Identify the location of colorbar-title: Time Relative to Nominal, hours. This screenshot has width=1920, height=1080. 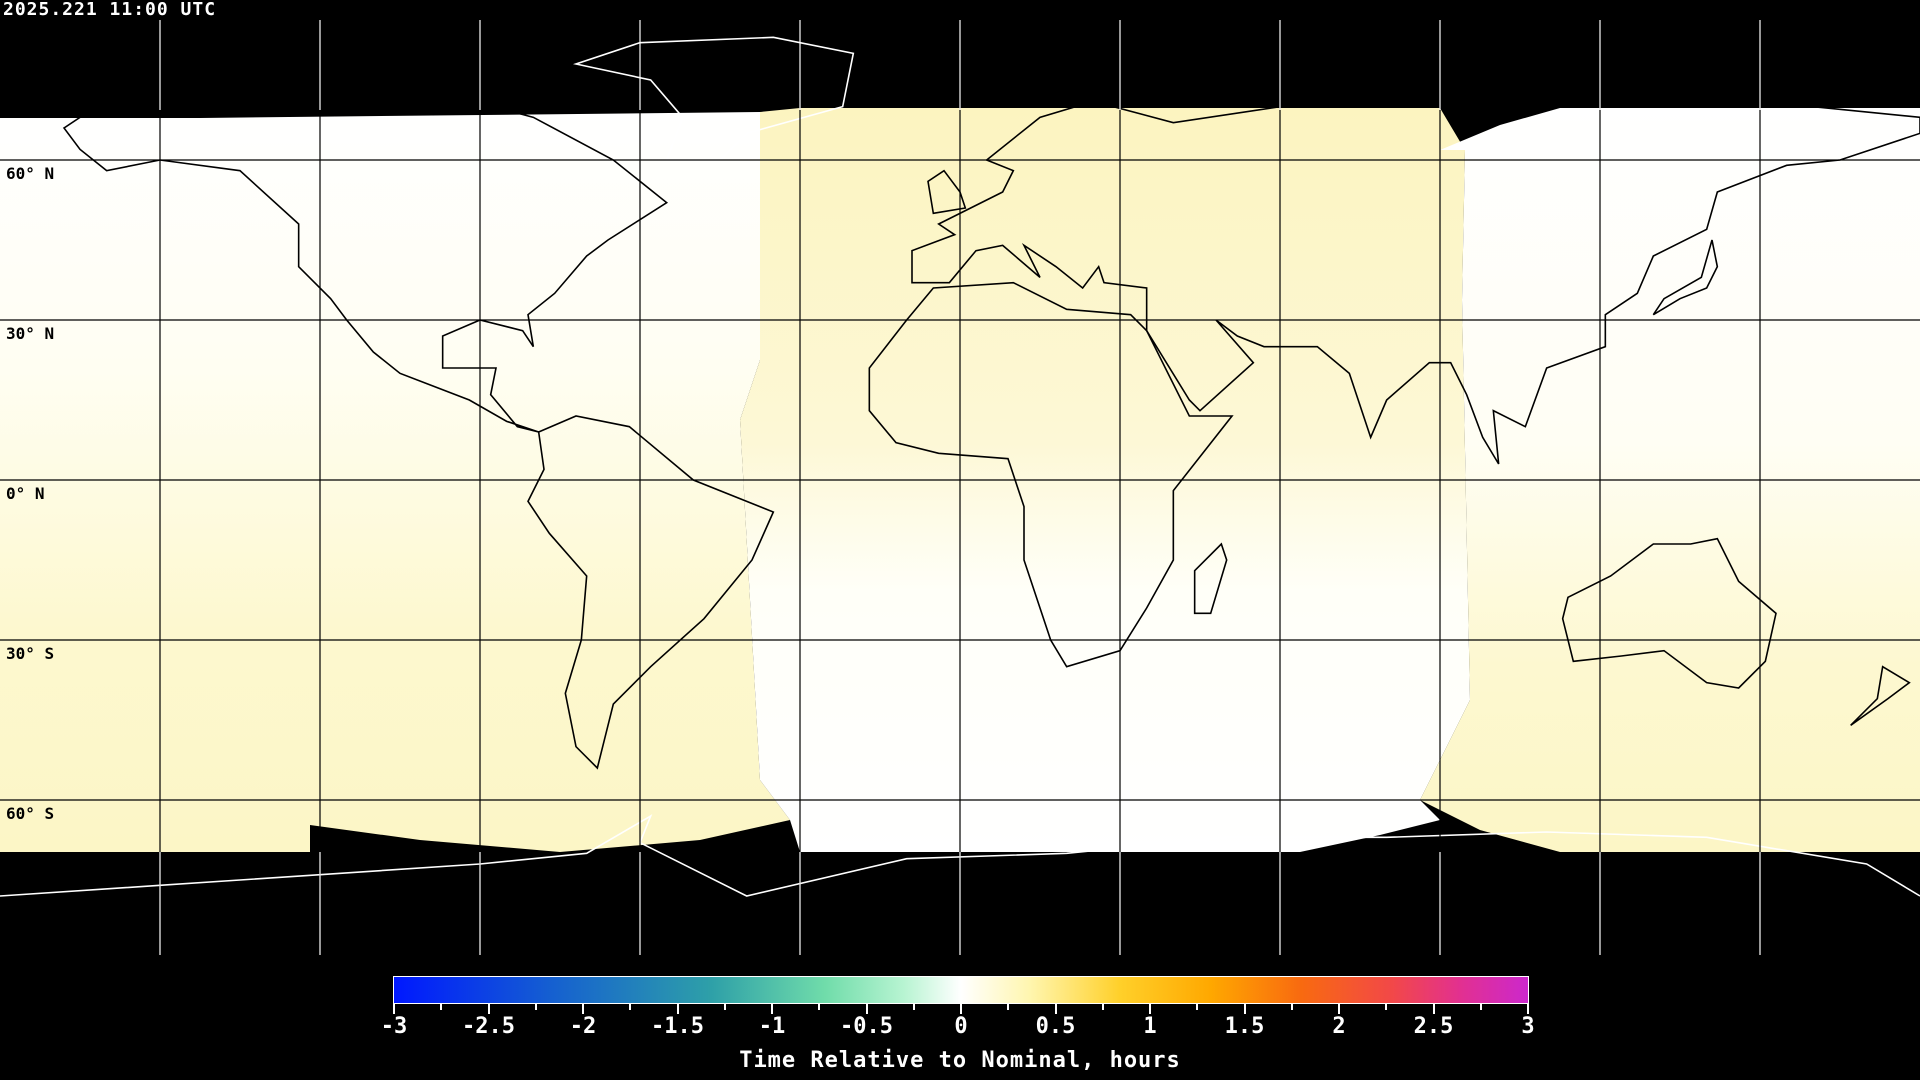
(960, 1060).